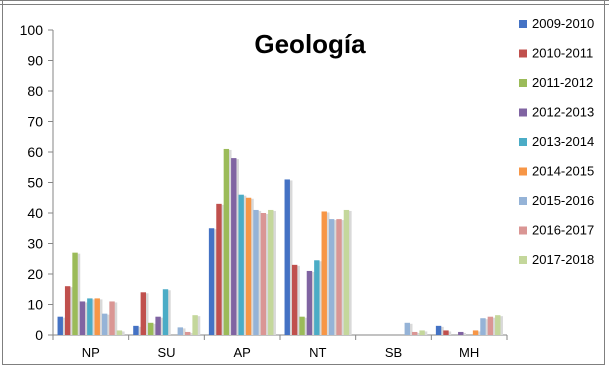  What do you see at coordinates (35, 213) in the screenshot?
I see `y-tick-label: 40` at bounding box center [35, 213].